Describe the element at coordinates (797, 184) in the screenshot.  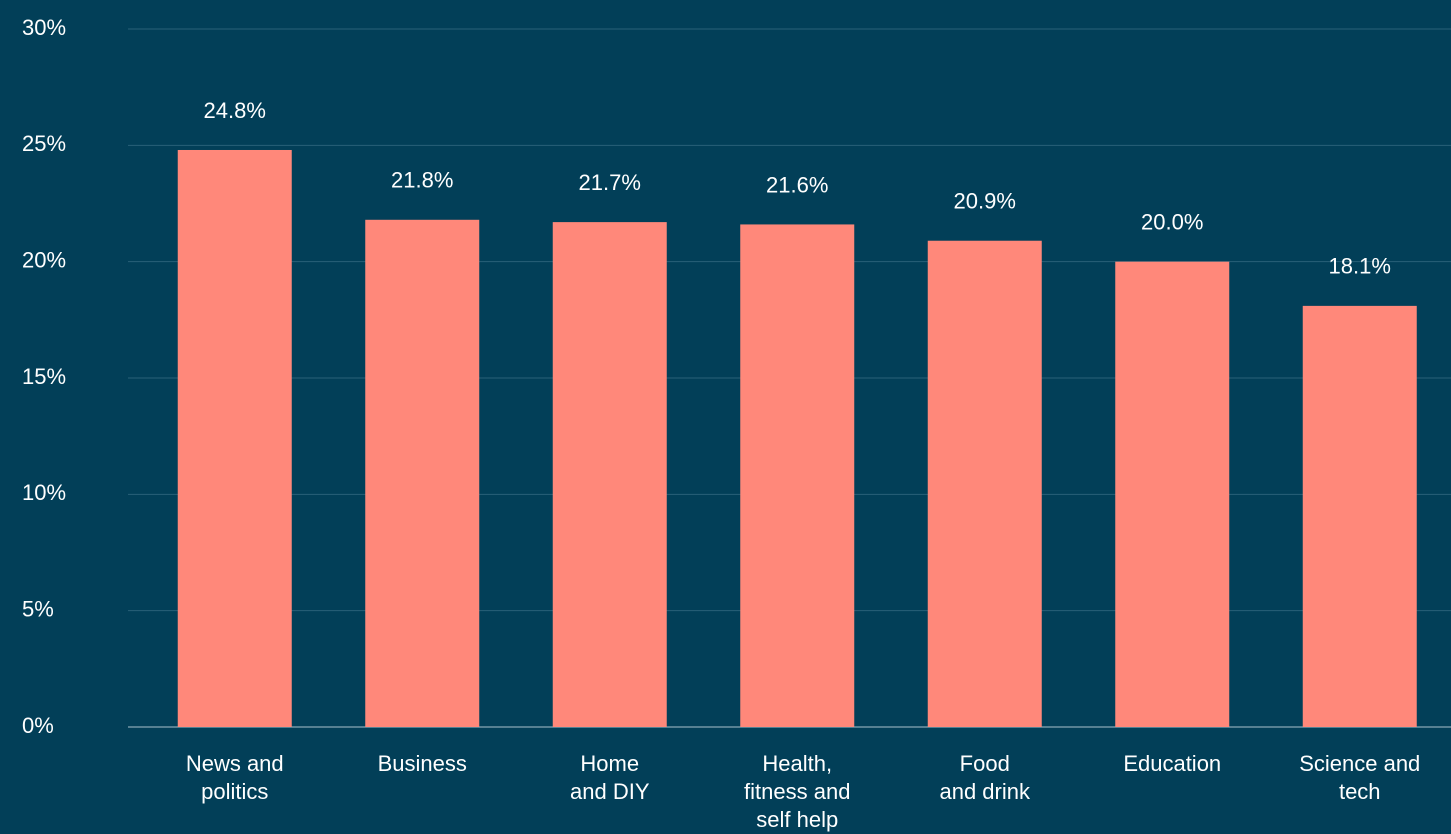
I see `value-label: 21.6%` at that location.